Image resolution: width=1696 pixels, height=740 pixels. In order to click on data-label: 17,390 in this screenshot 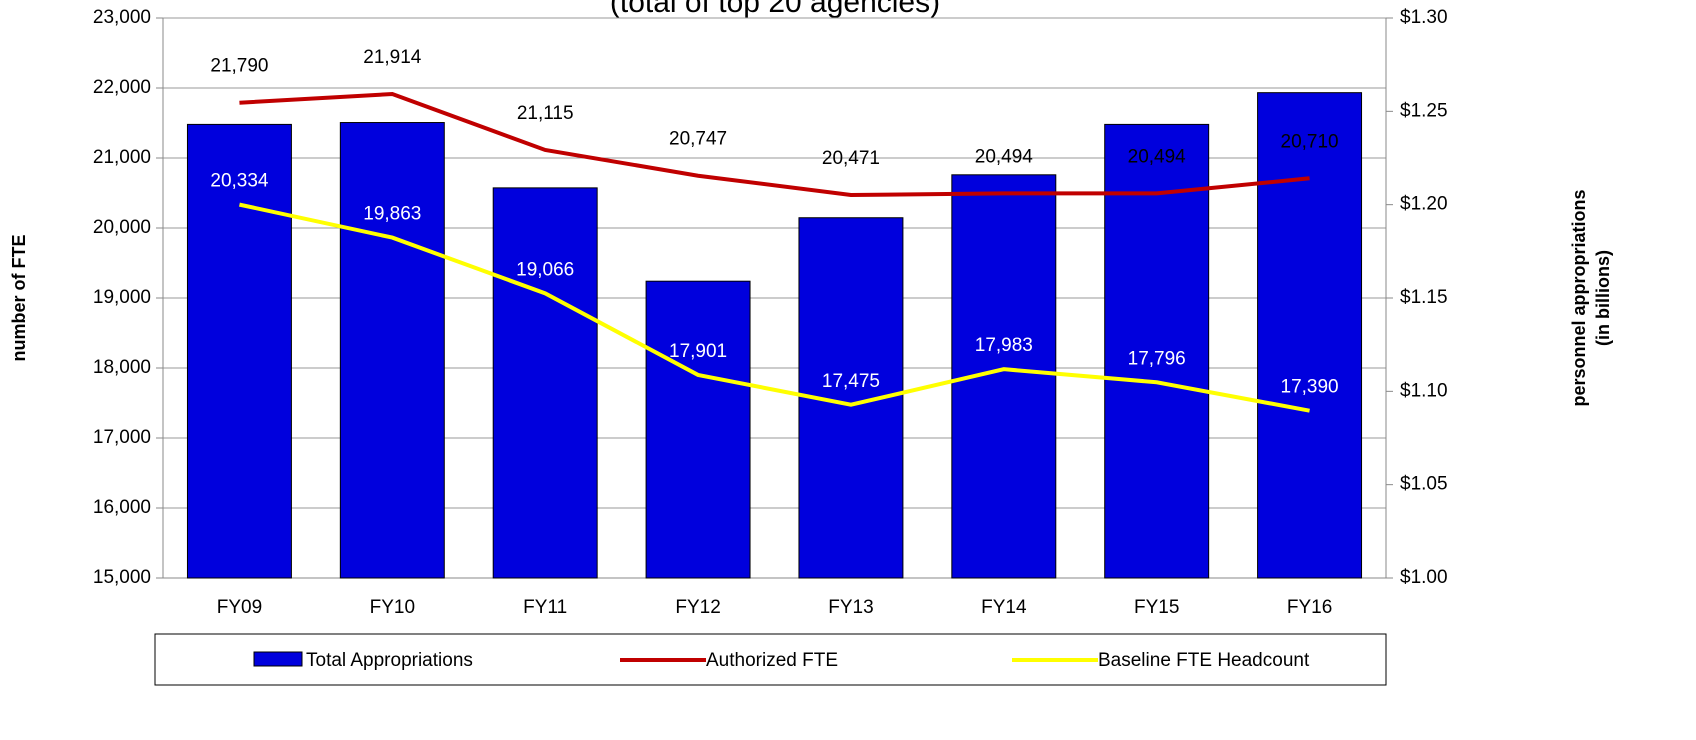, I will do `click(1310, 387)`.